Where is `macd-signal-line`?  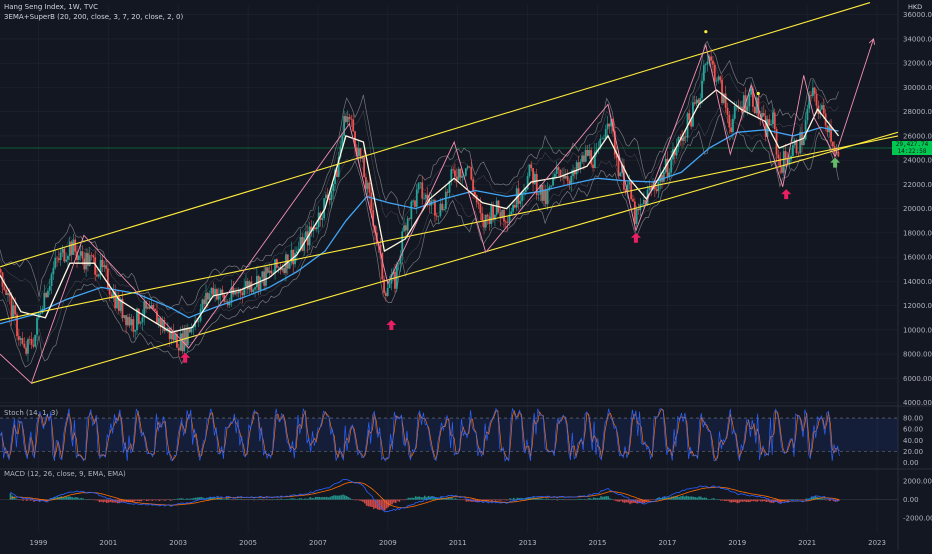 macd-signal-line is located at coordinates (425, 495).